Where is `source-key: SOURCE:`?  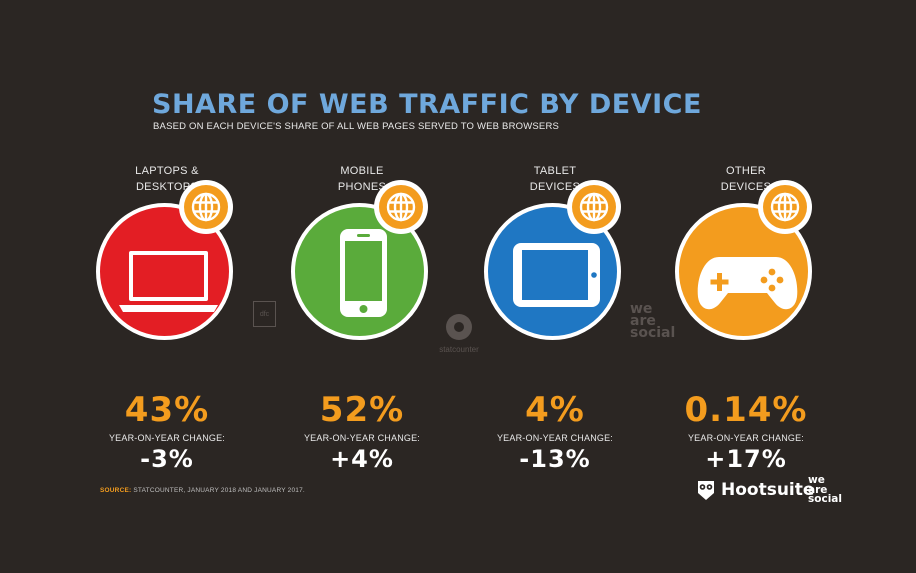
source-key: SOURCE: is located at coordinates (116, 490).